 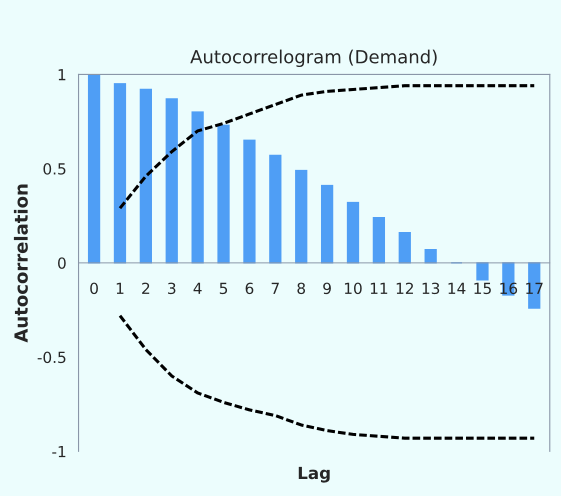 I want to click on x-tick-label: 3, so click(x=172, y=288).